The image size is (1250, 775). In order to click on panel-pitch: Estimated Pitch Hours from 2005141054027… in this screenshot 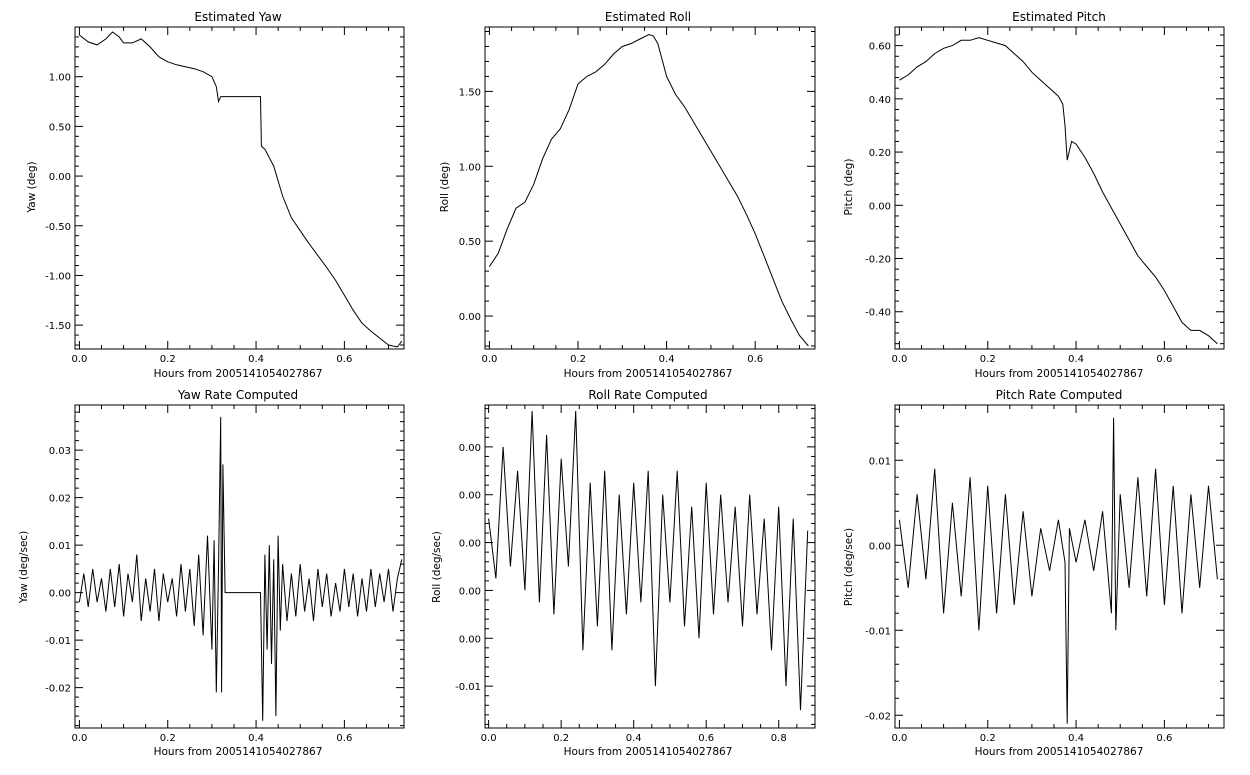, I will do `click(1034, 195)`.